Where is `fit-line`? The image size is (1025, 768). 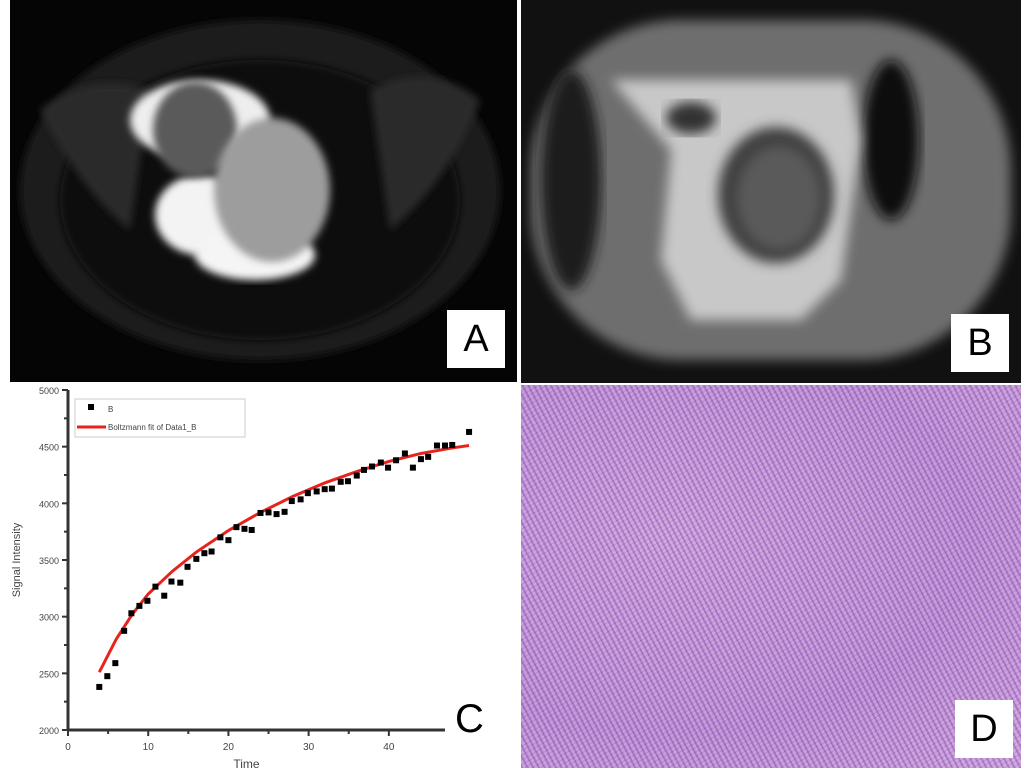
fit-line is located at coordinates (283, 558).